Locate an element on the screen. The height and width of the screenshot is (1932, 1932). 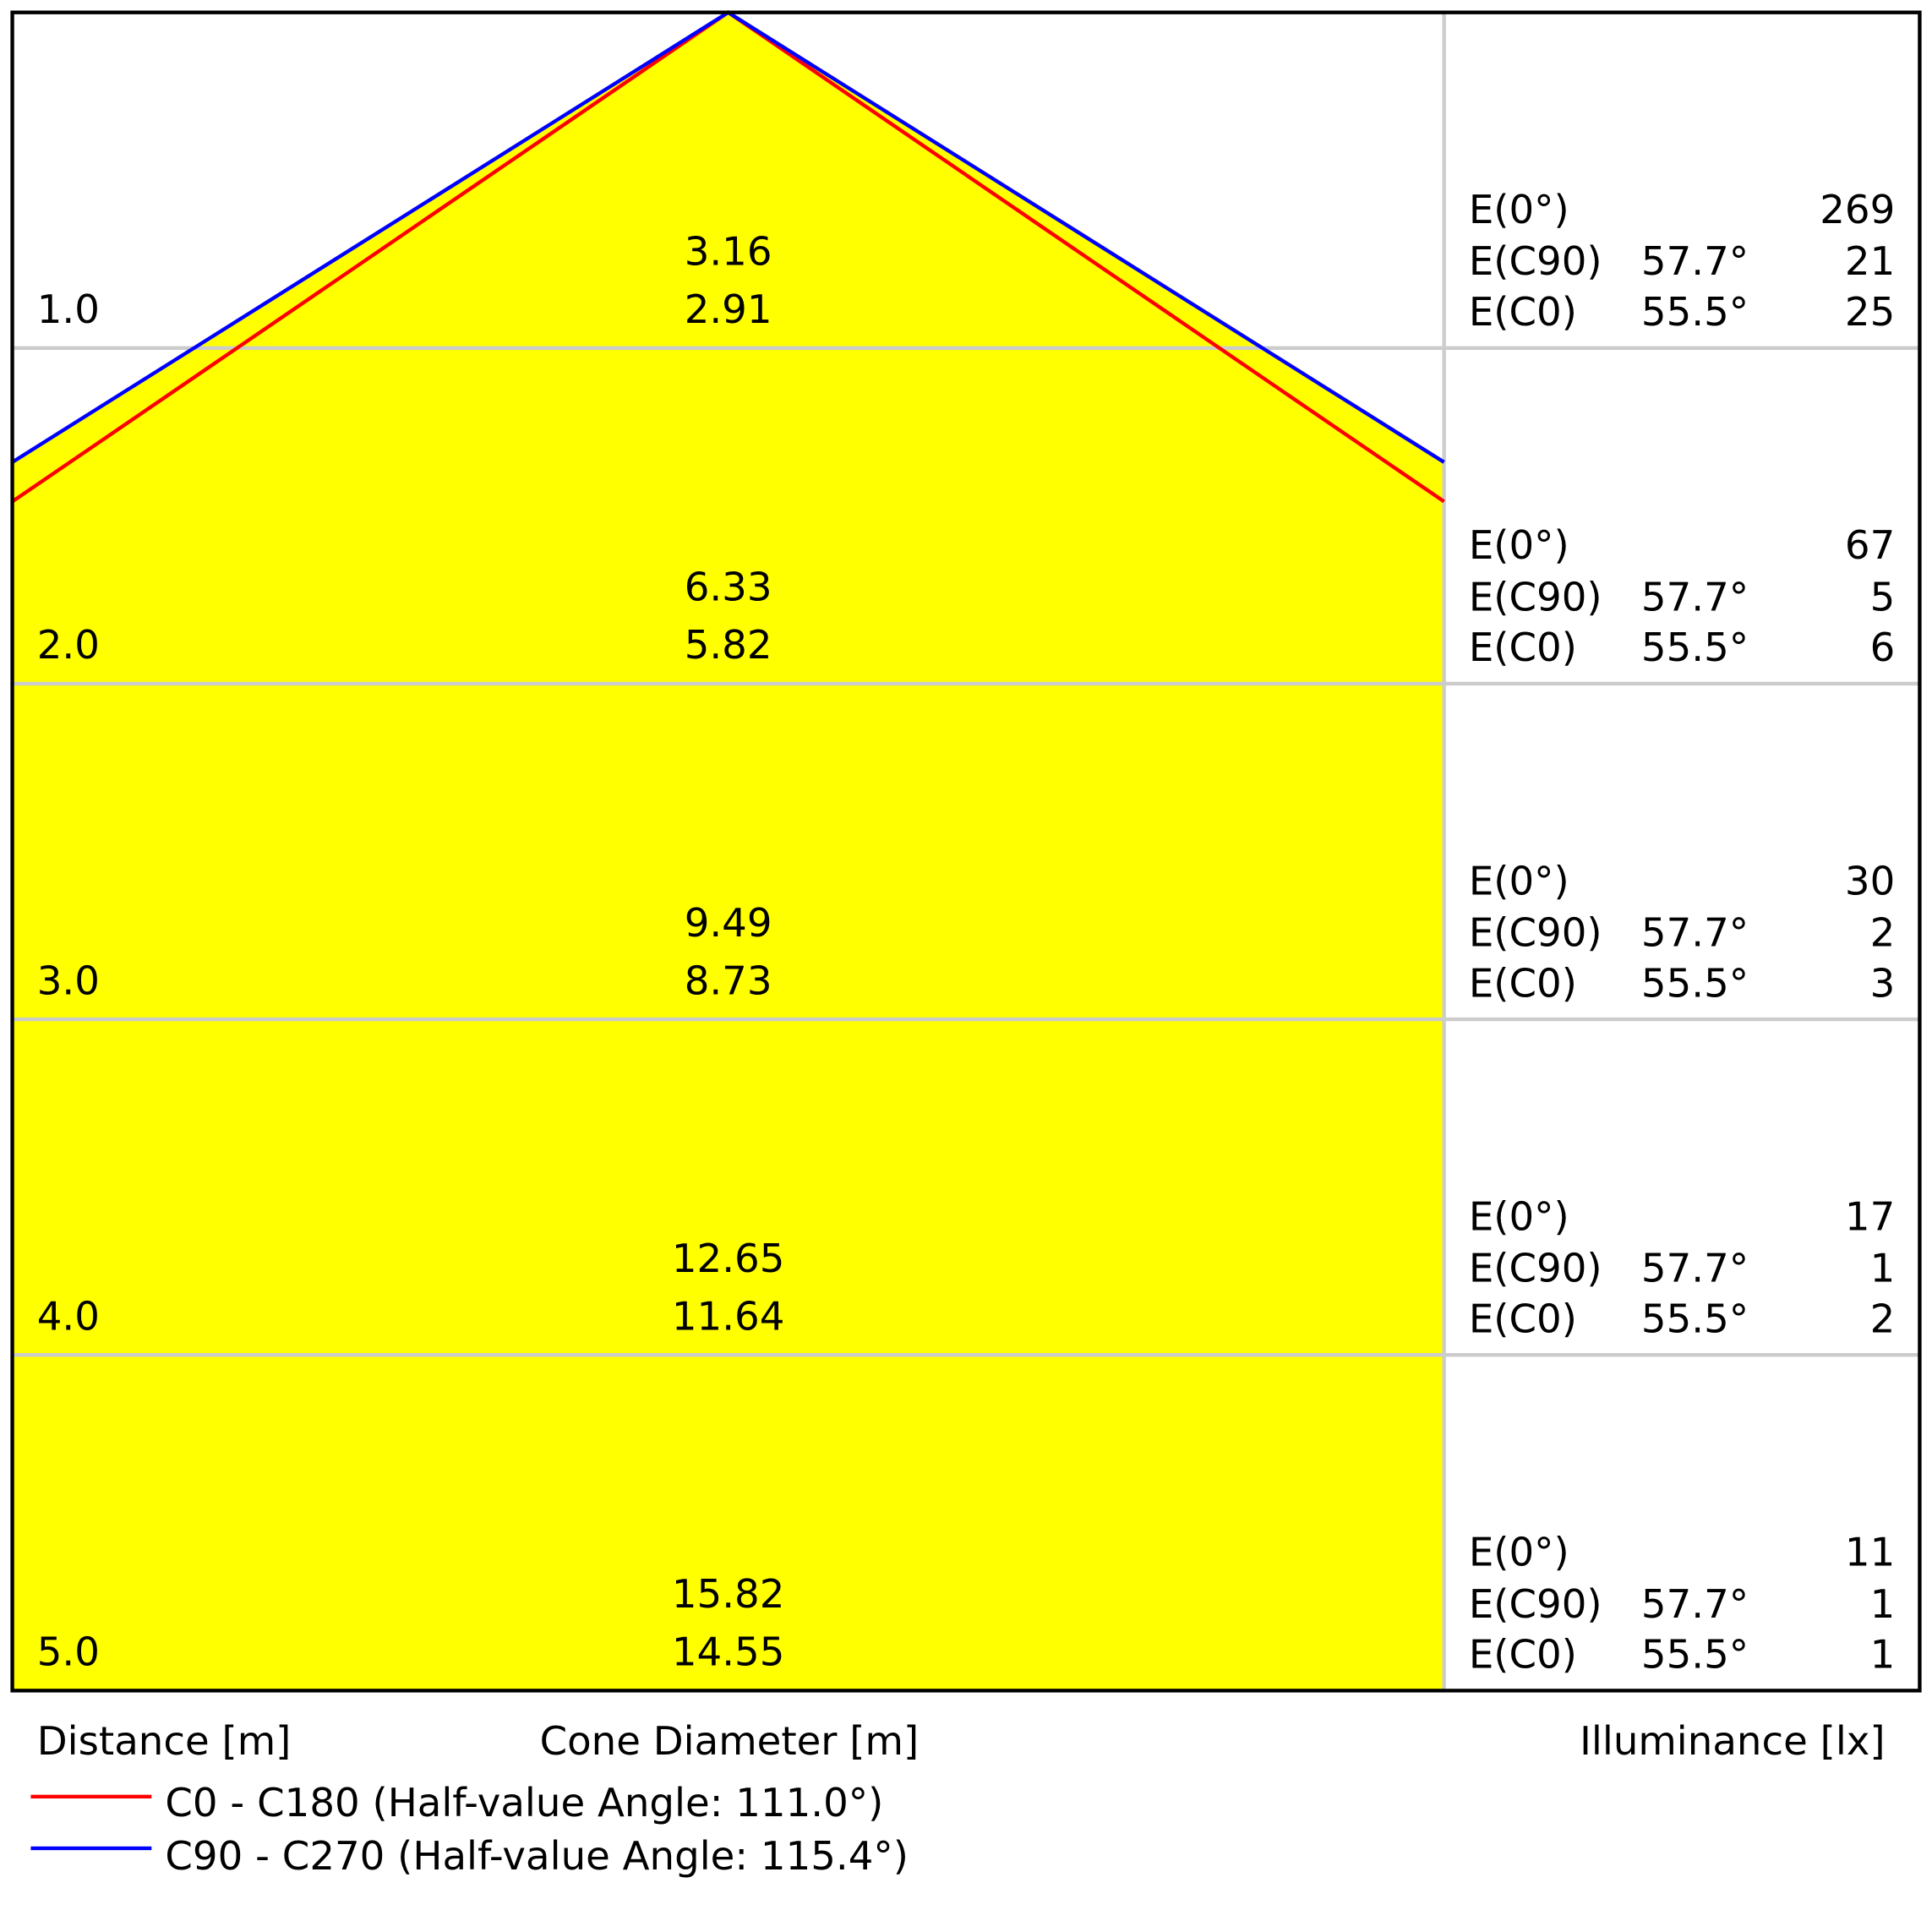
distance-label: 1.0 is located at coordinates (68, 310).